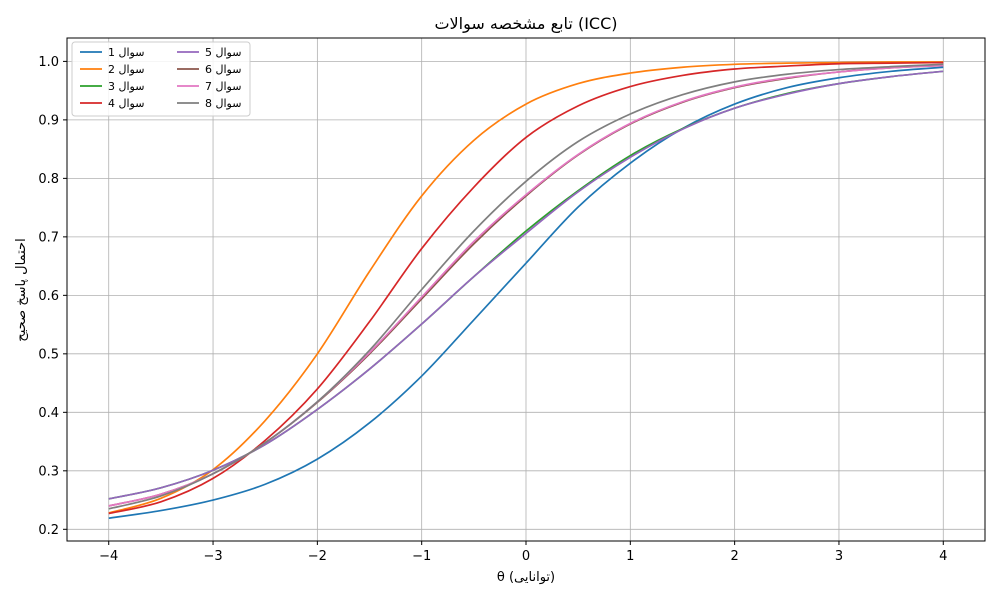 This screenshot has width=1000, height=600. Describe the element at coordinates (223, 103) in the screenshot. I see `legend-label-8: سوال 8` at that location.